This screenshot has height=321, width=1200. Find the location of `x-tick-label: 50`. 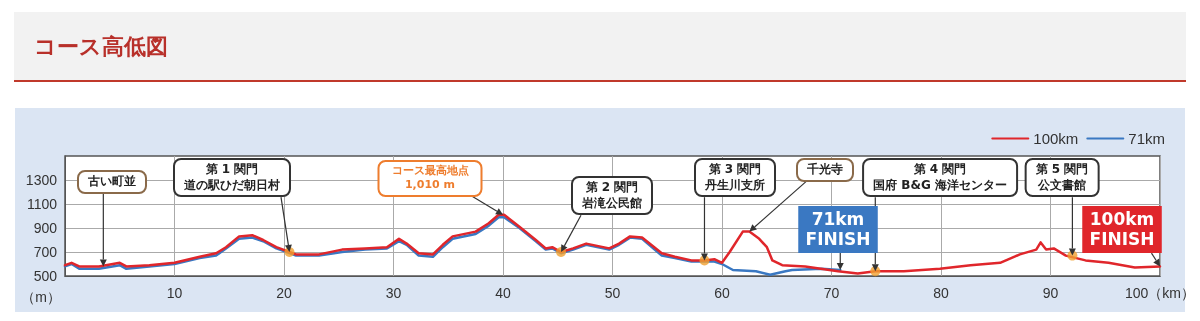

x-tick-label: 50 is located at coordinates (612, 293).